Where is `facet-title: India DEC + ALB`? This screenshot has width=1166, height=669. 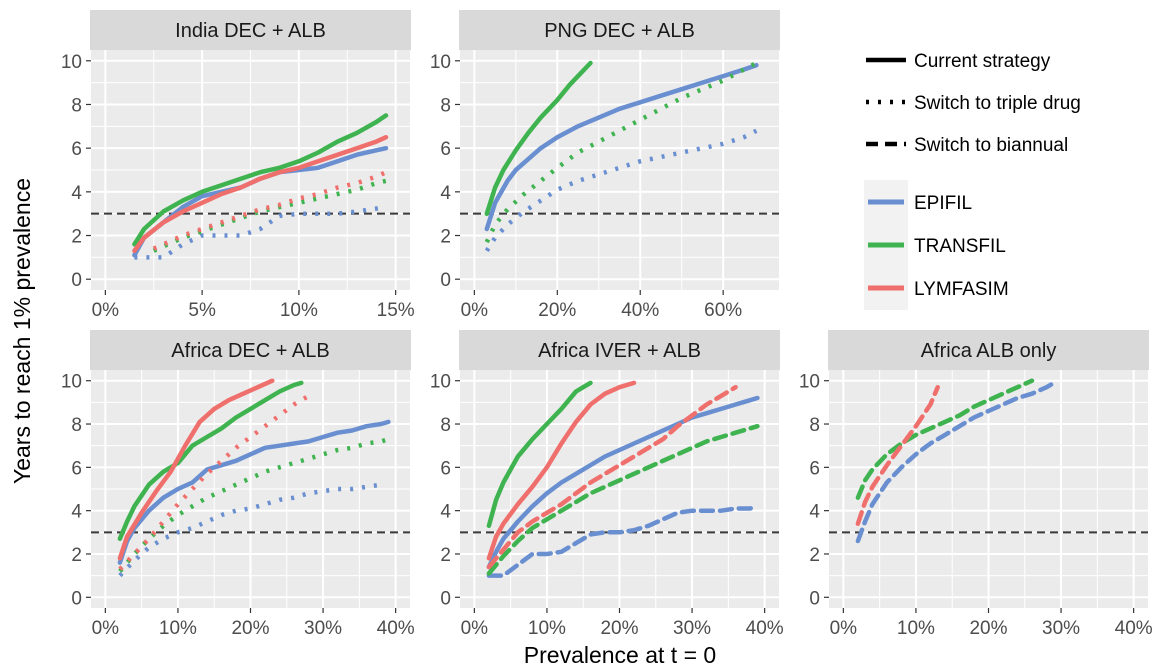 facet-title: India DEC + ALB is located at coordinates (250, 31).